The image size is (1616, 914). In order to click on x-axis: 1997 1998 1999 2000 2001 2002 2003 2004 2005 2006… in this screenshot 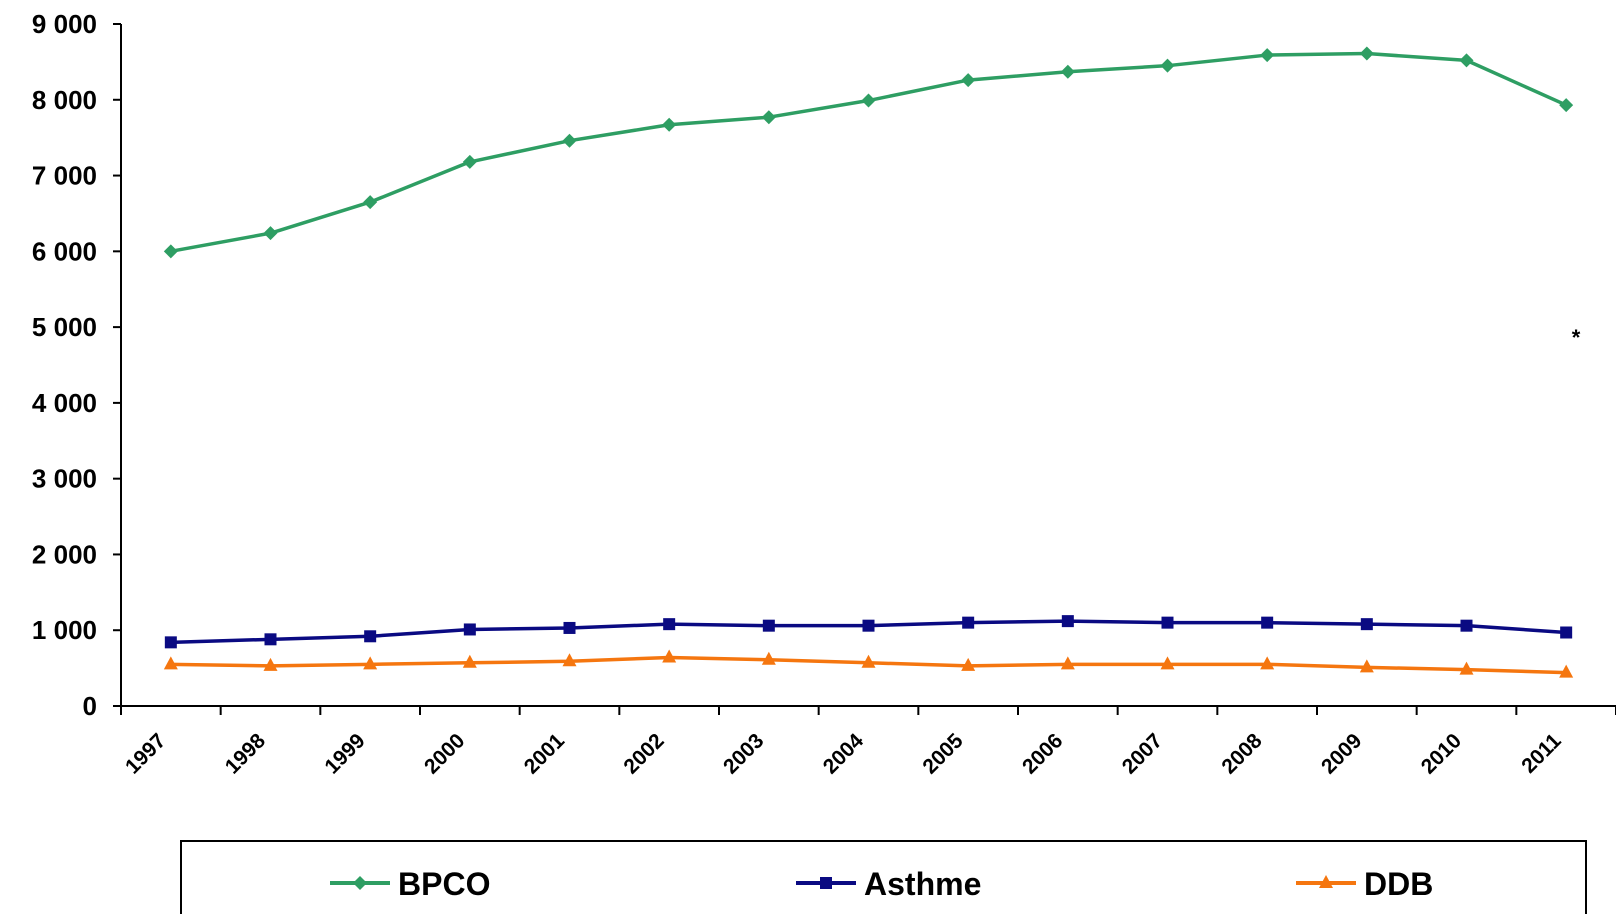, I will do `click(868, 742)`.